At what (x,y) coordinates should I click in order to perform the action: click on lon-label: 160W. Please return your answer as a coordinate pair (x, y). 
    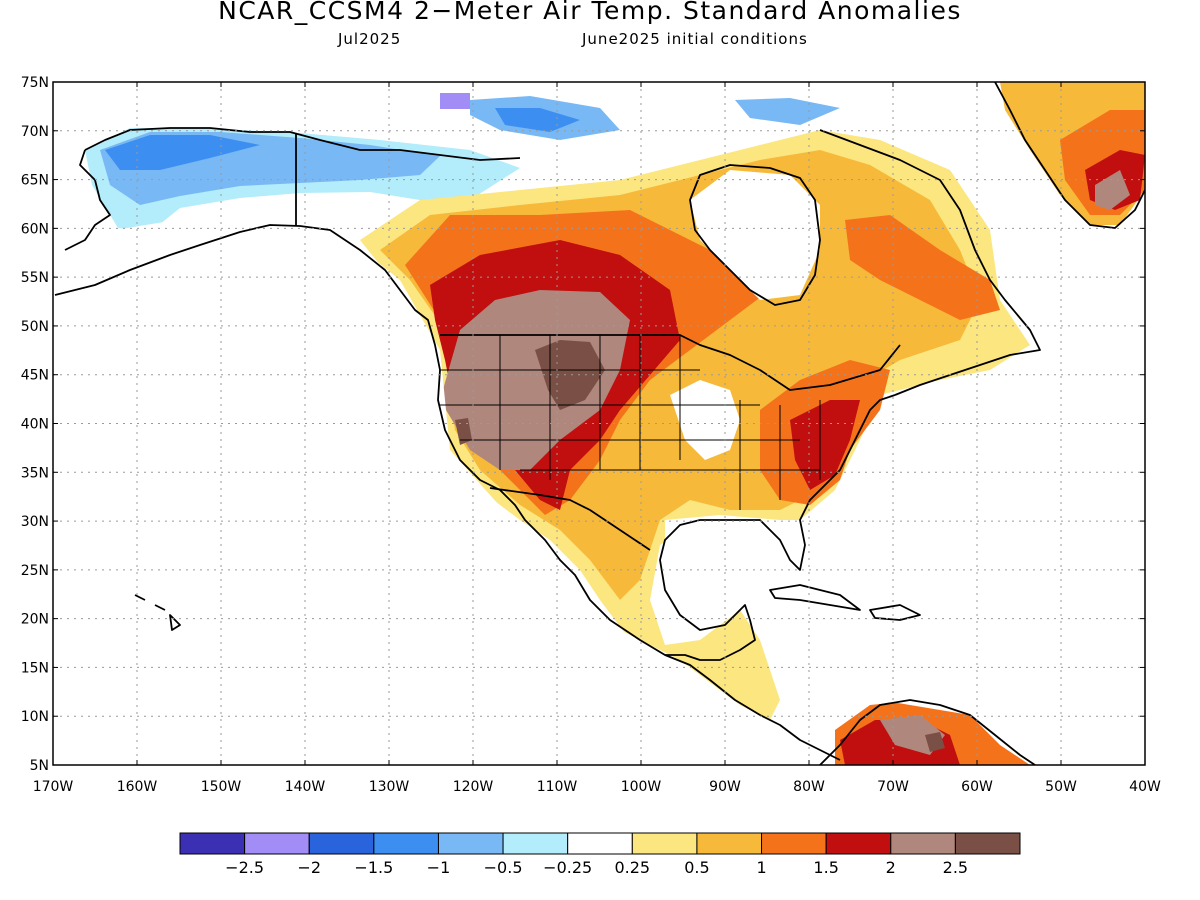
    Looking at the image, I should click on (137, 787).